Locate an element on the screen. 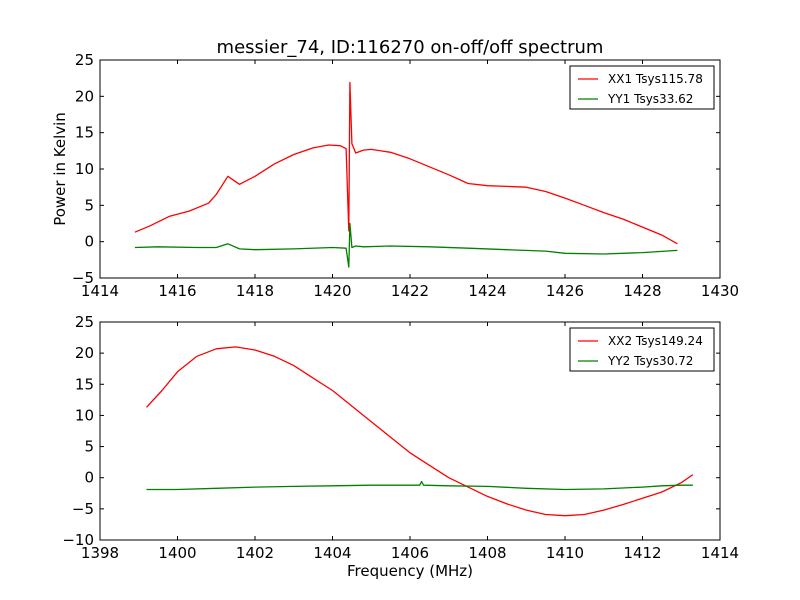  x-tick-label-bottom: 1406 is located at coordinates (410, 553).